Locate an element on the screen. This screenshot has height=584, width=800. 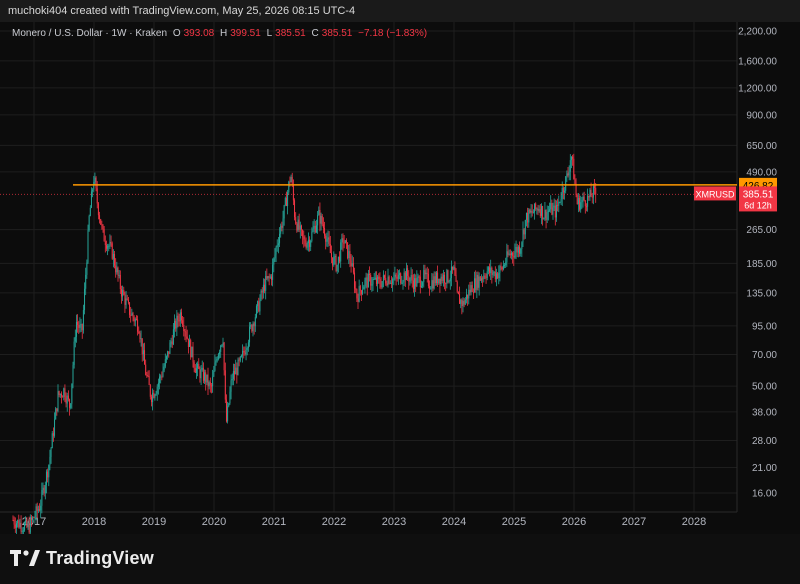
y-tick-label: 900.00 is located at coordinates (761, 115).